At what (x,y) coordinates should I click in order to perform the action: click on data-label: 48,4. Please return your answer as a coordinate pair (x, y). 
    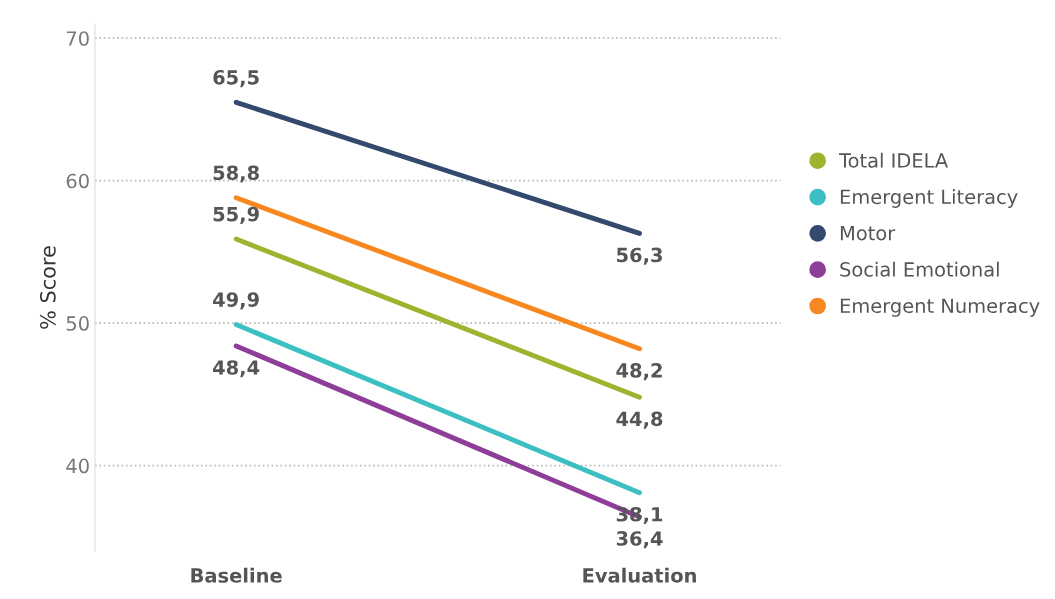
    Looking at the image, I should click on (236, 369).